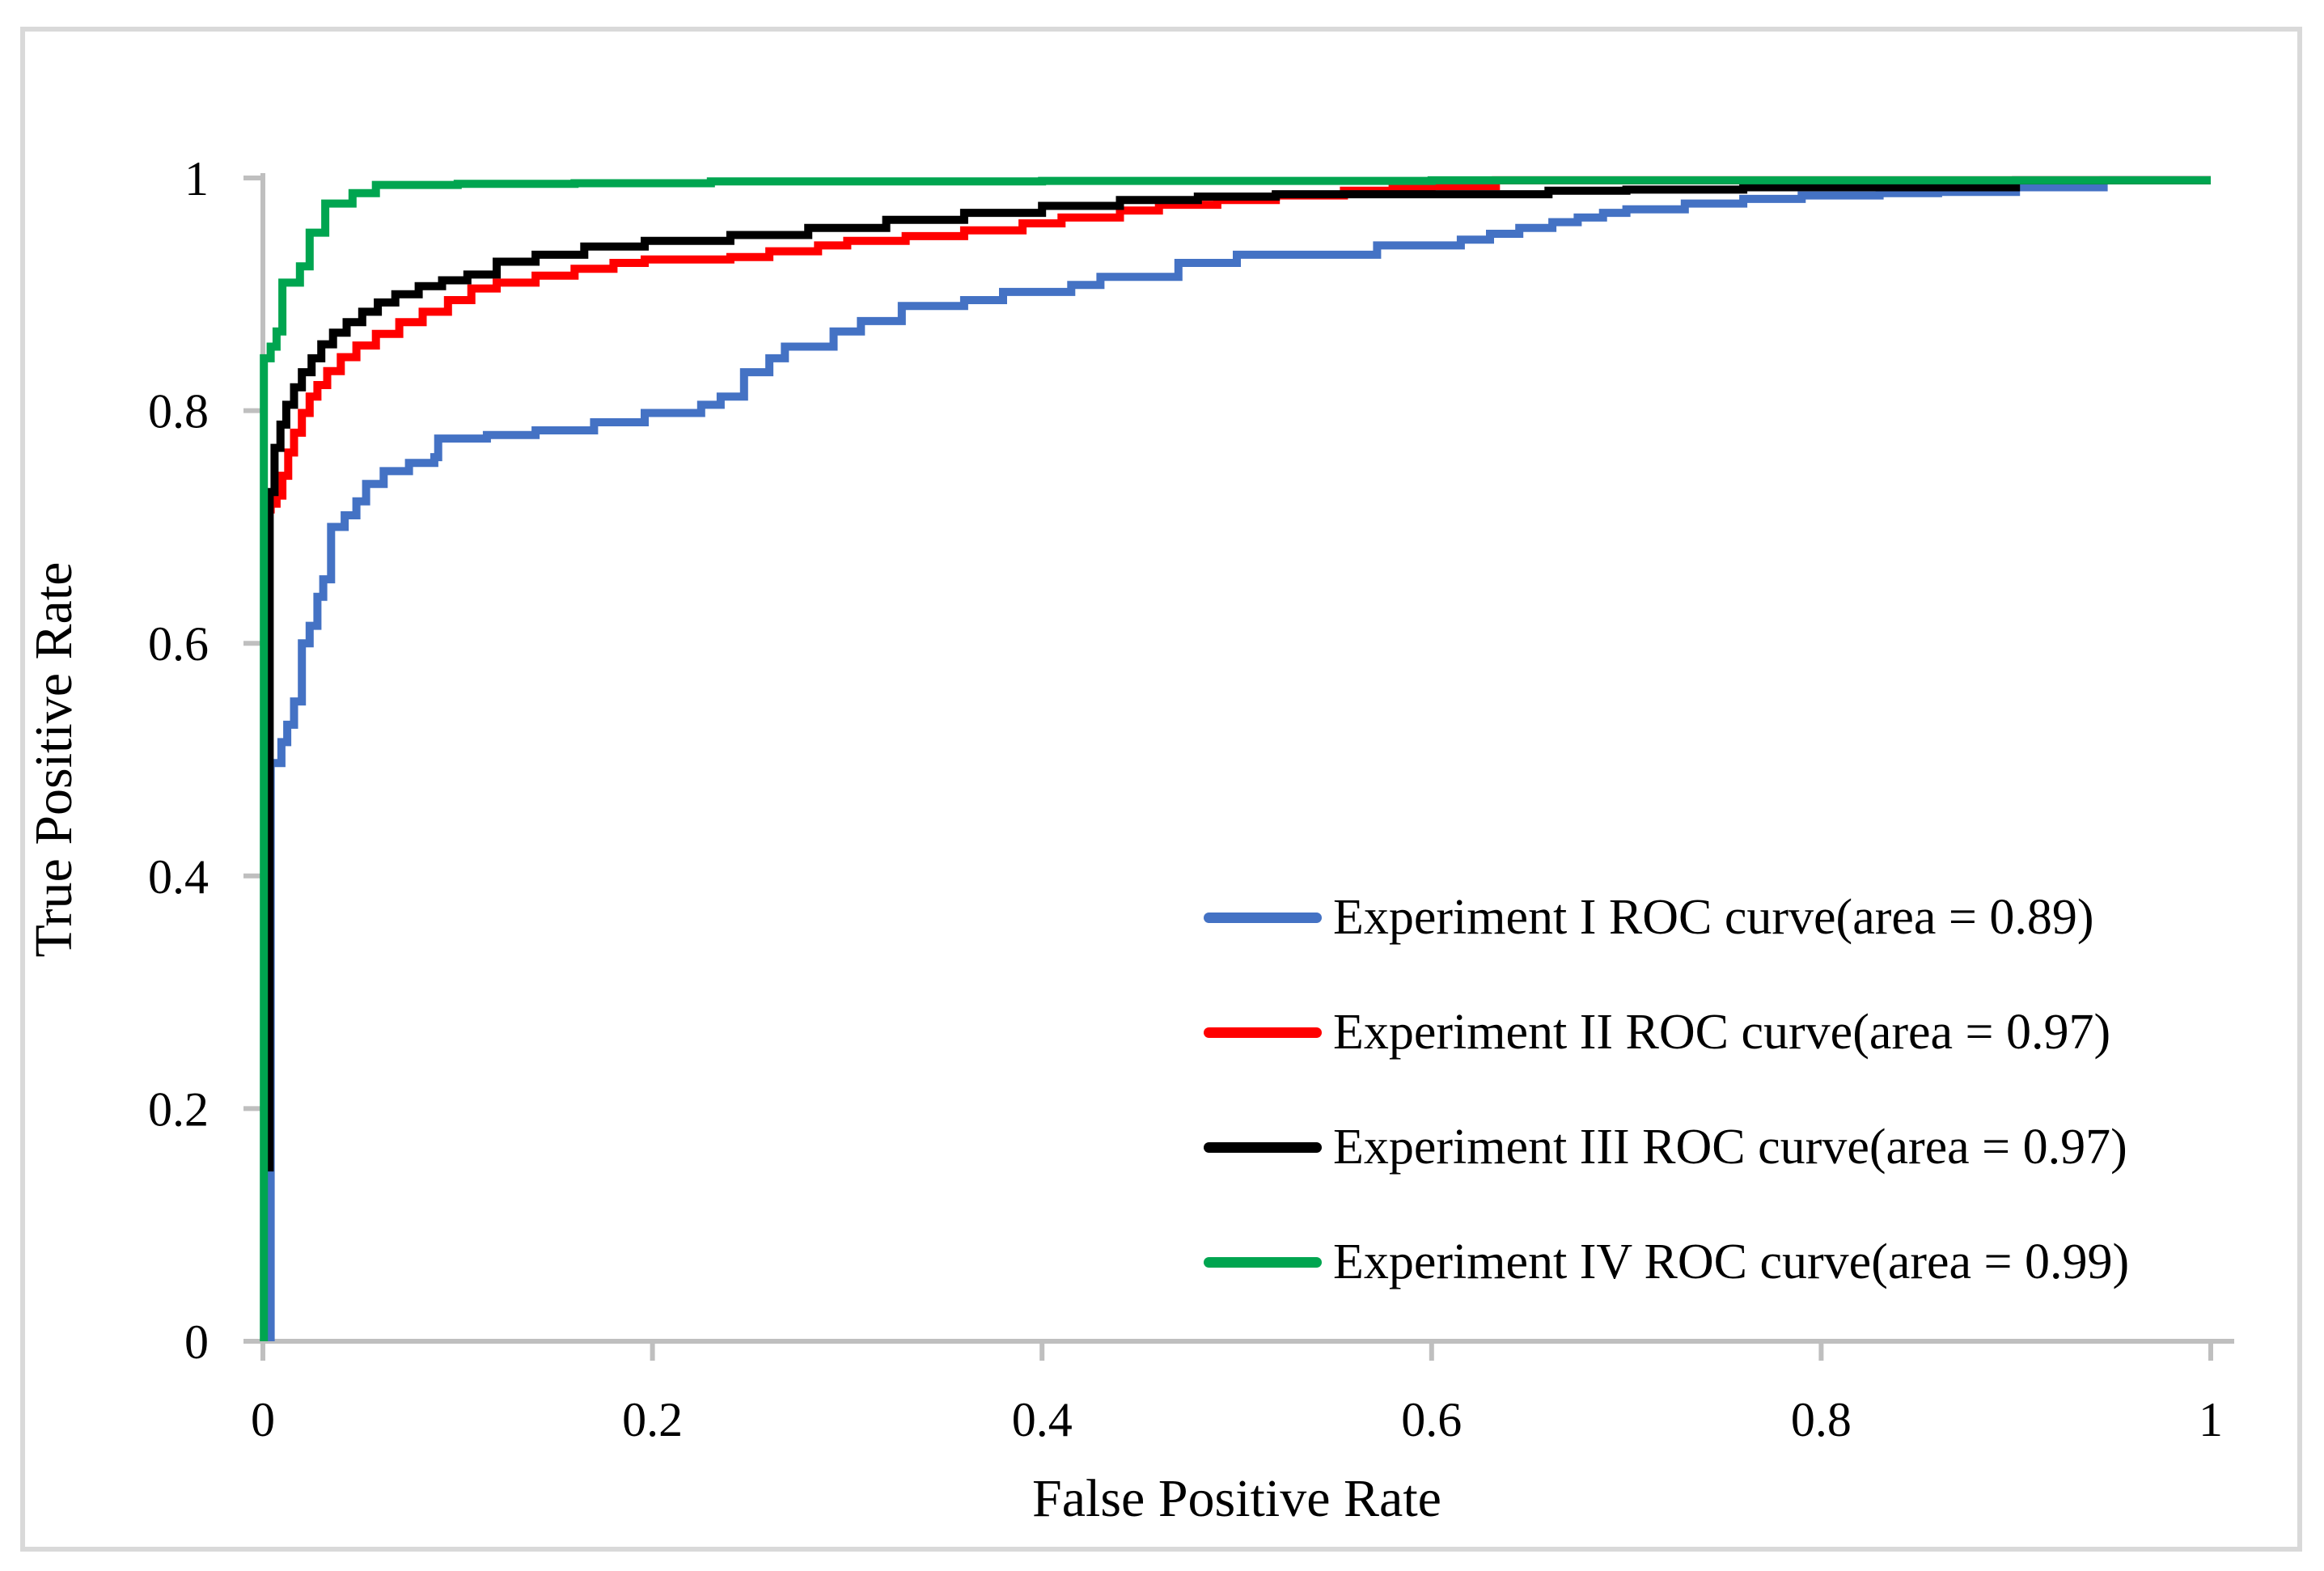 The width and height of the screenshot is (2324, 1571). I want to click on y-tick-label: 0.2, so click(178, 1109).